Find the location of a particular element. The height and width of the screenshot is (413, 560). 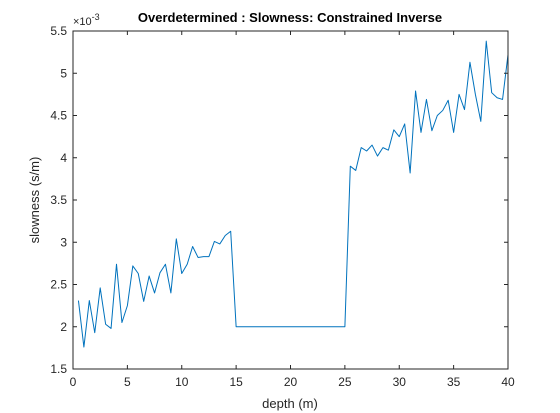

x-tick-label: 0 is located at coordinates (73, 382).